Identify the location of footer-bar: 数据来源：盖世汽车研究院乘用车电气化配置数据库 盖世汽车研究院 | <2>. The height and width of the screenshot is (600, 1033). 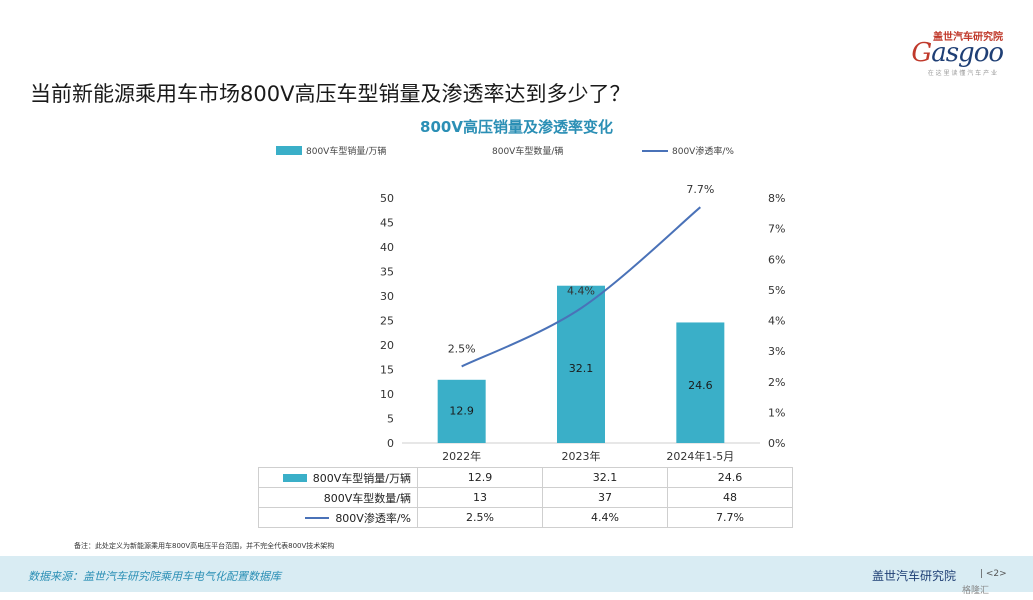
(516, 574).